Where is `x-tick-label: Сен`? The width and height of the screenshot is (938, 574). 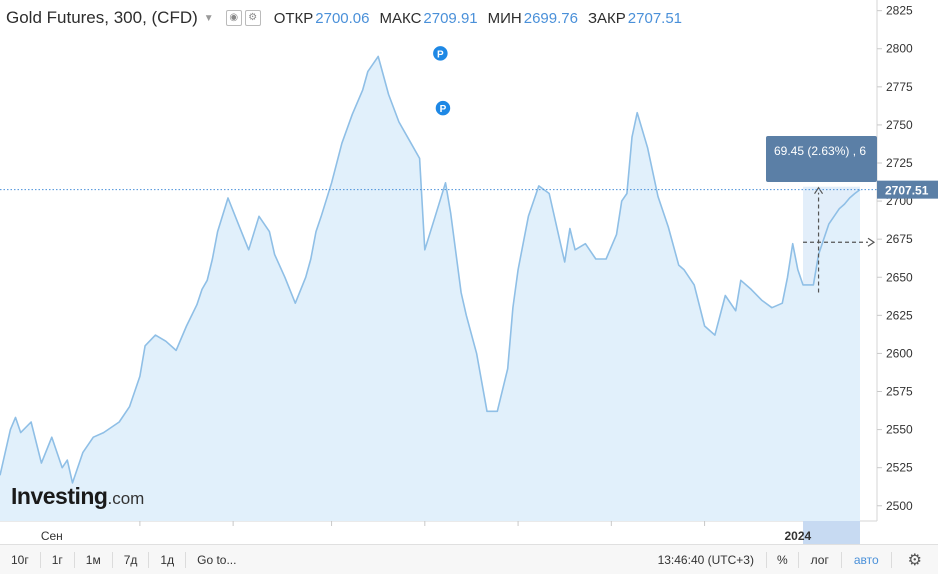
x-tick-label: Сен is located at coordinates (52, 536).